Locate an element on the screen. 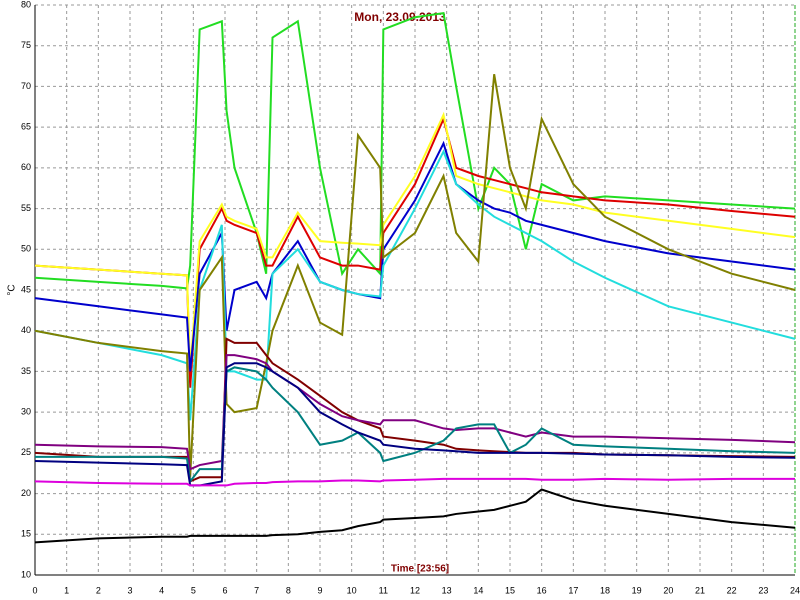  x-tick-label: 8 is located at coordinates (288, 590).